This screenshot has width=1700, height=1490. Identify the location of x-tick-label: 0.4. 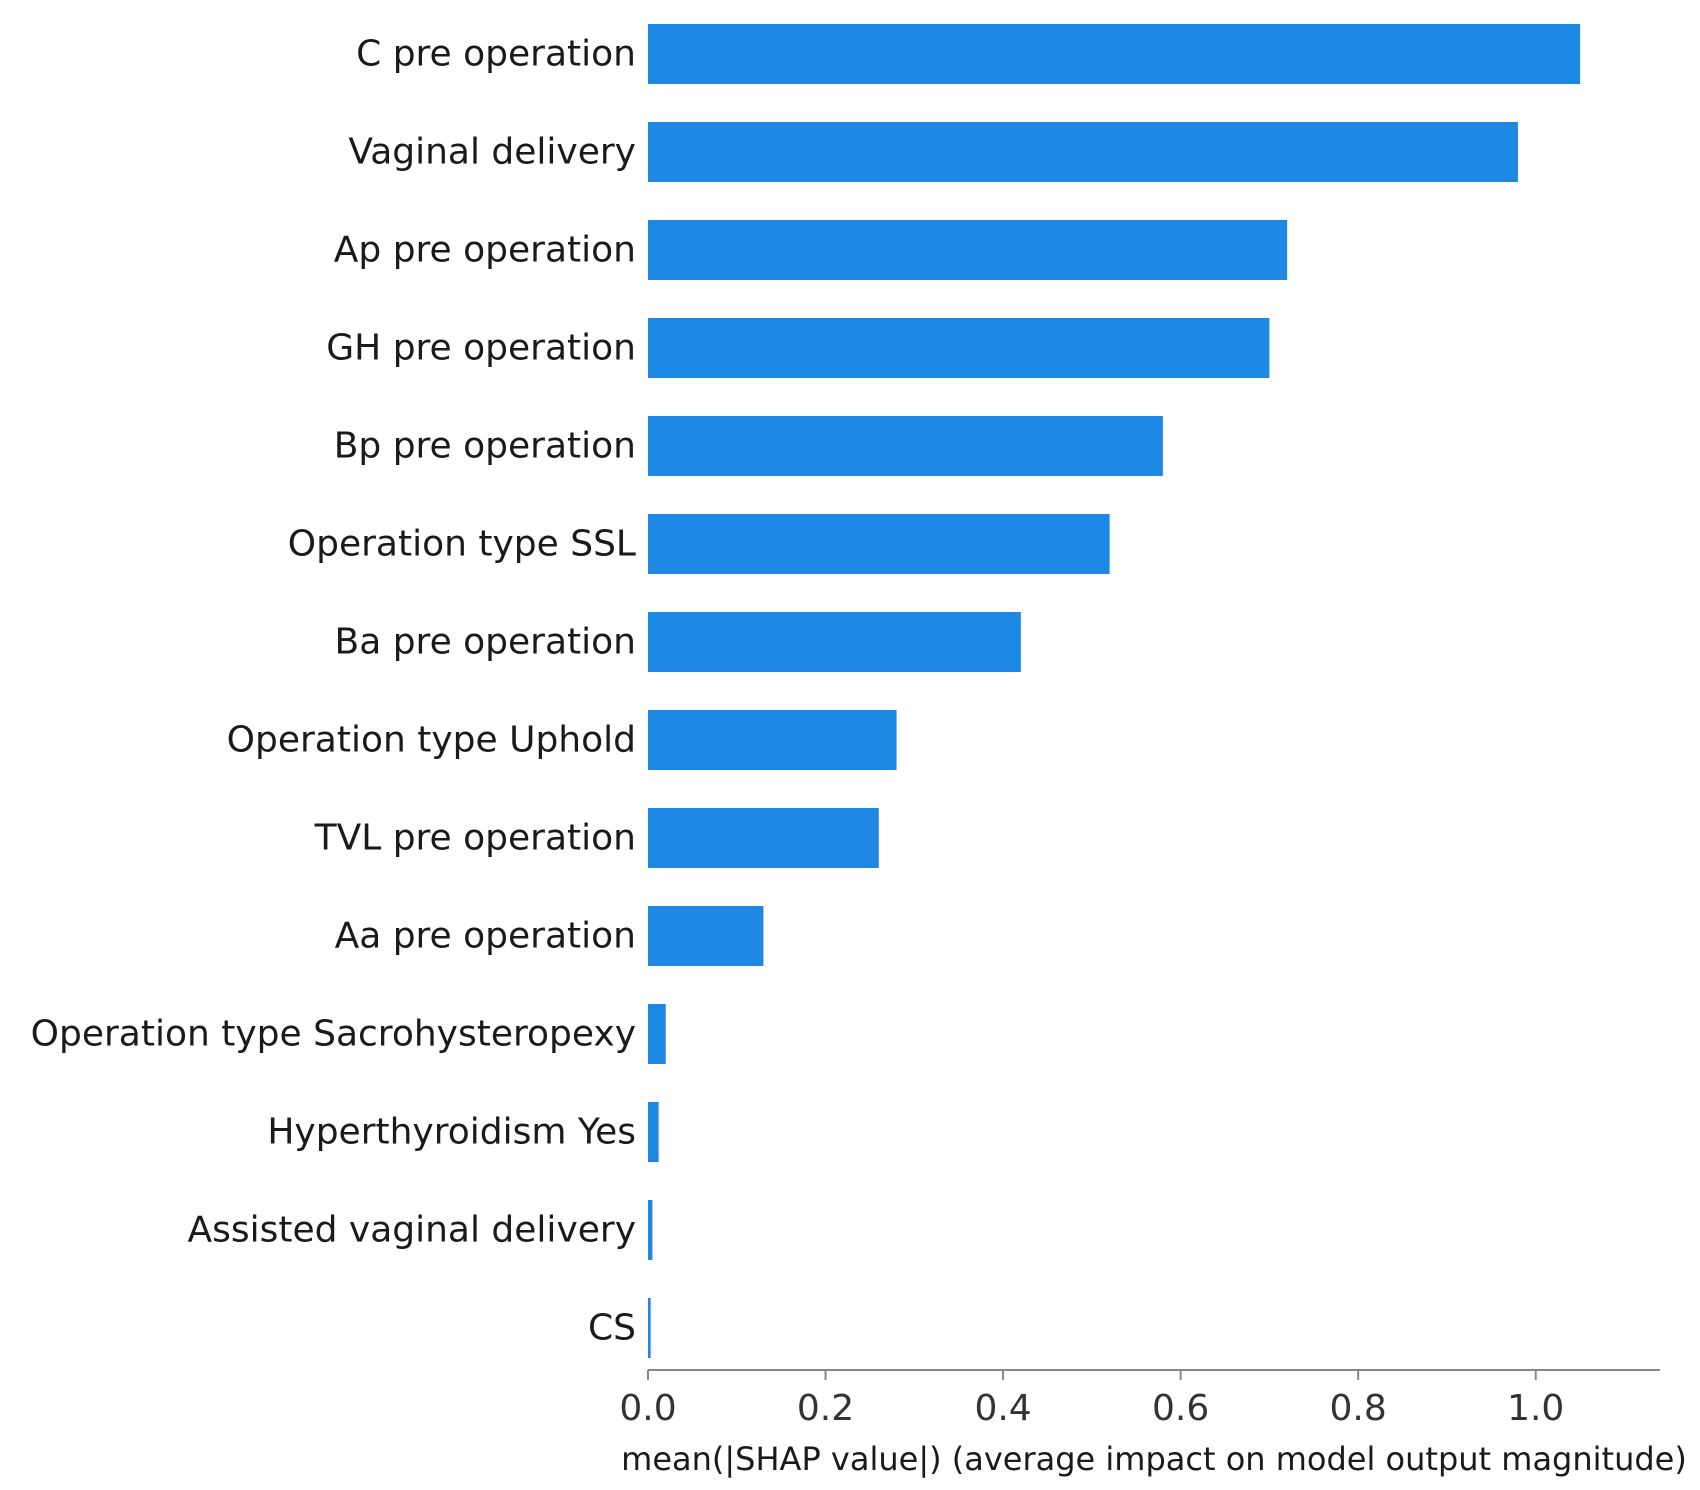
(1002, 1408).